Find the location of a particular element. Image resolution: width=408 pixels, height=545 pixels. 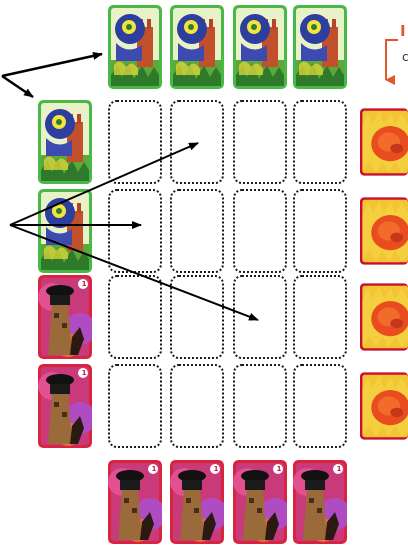

grid-slot-r1-c4 is located at coordinates (320, 142).